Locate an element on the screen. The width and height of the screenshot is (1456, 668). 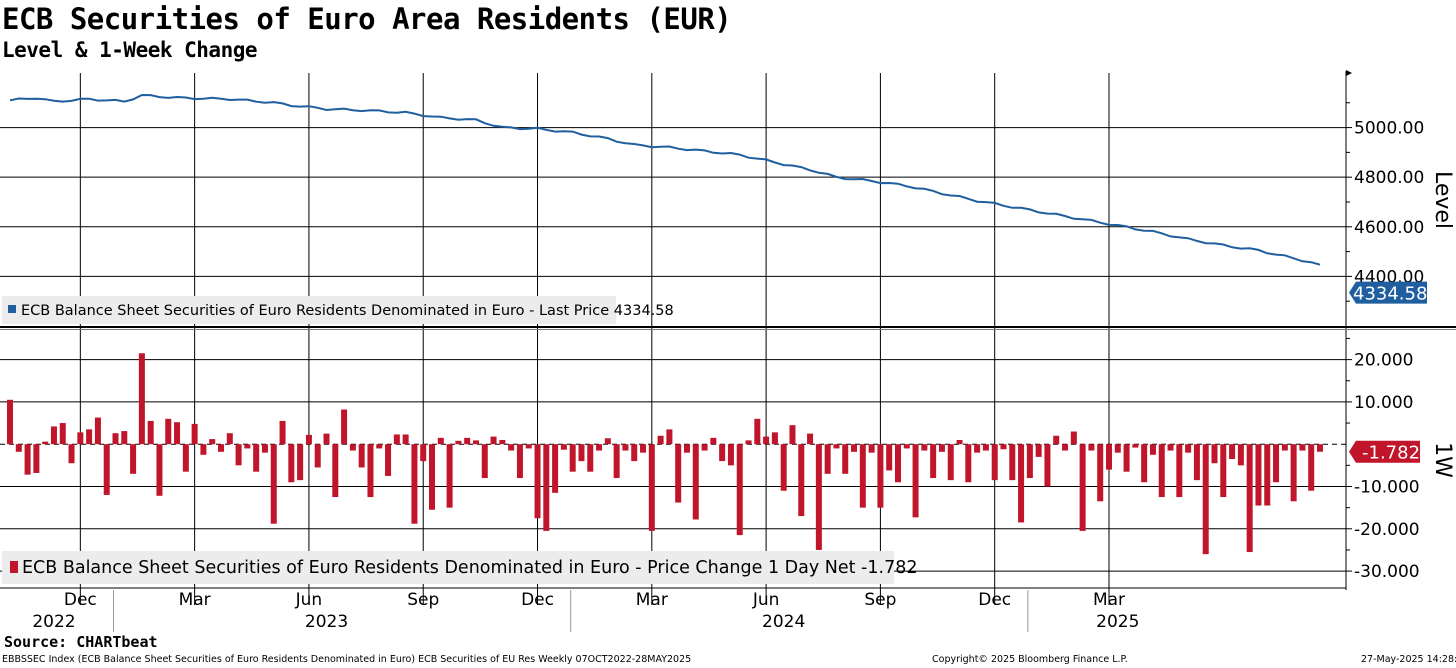
source-note: Source: CHARTbeat is located at coordinates (81, 642).